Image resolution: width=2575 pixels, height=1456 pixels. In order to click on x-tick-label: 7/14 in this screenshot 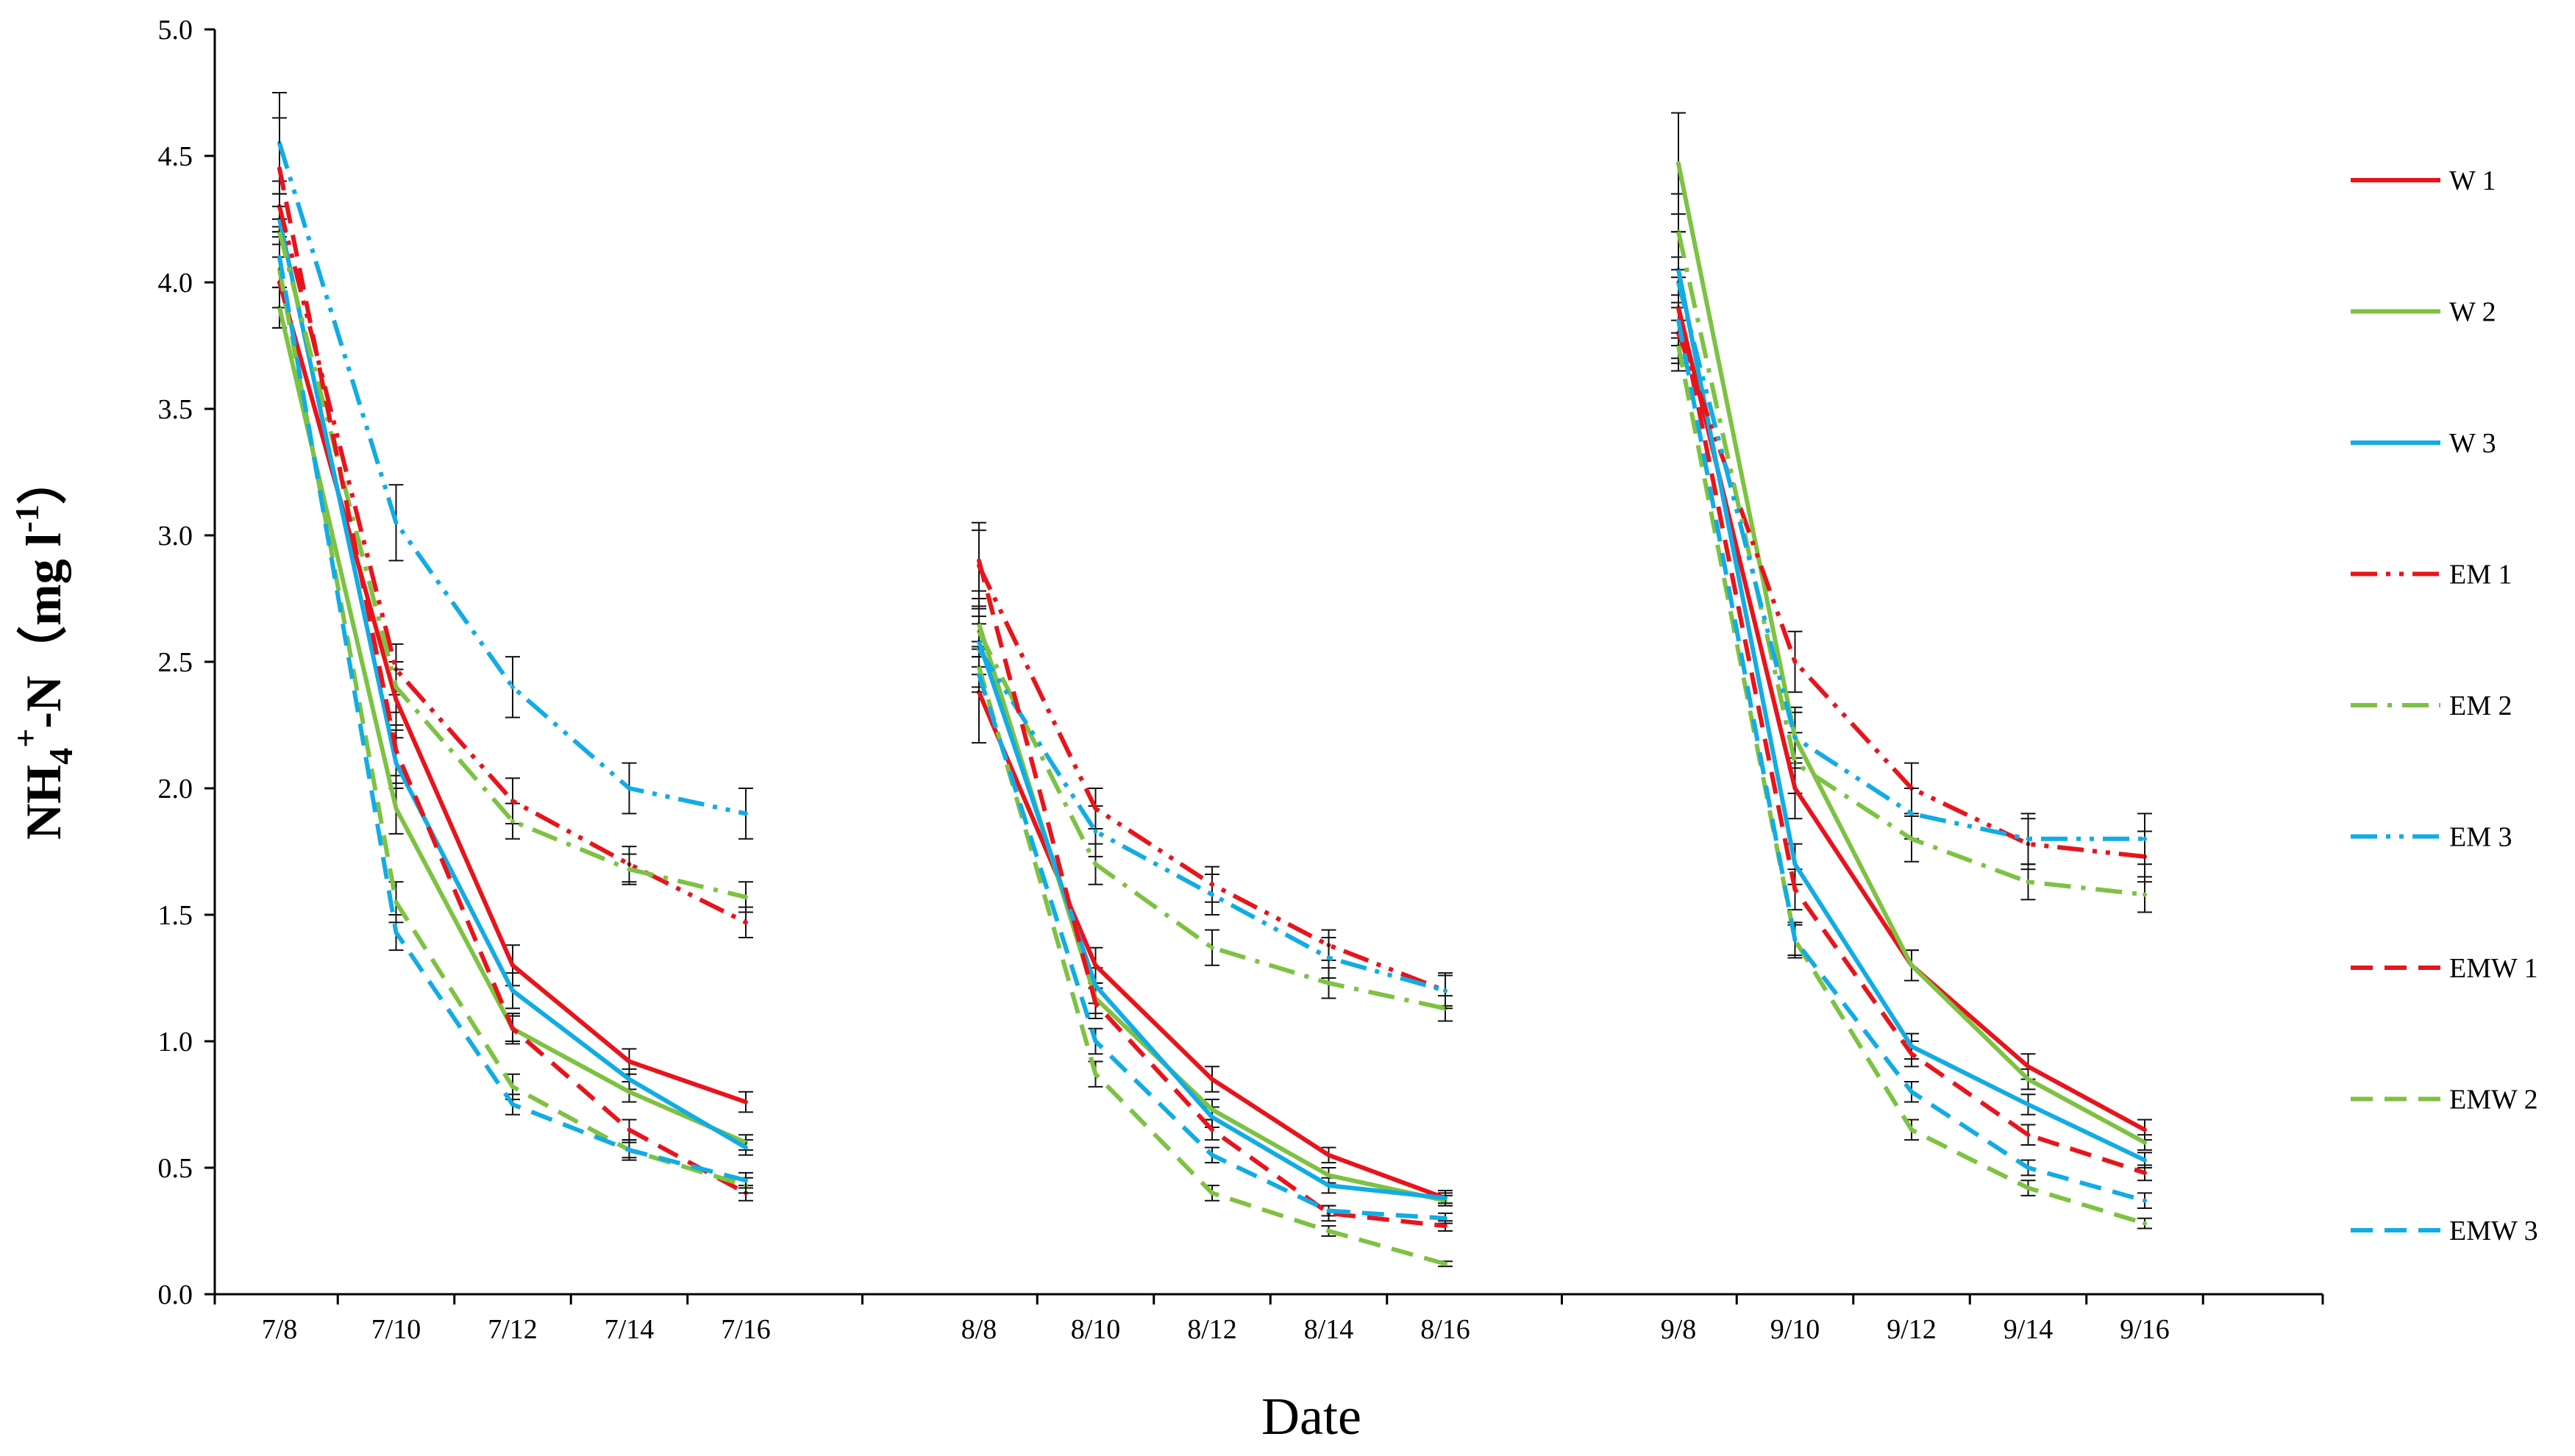, I will do `click(630, 1329)`.